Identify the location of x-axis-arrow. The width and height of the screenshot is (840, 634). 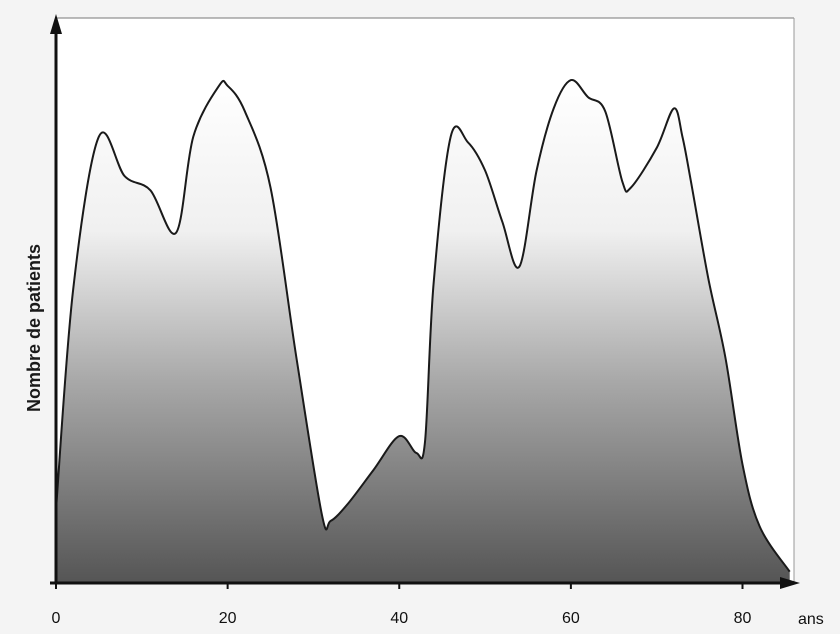
(790, 583).